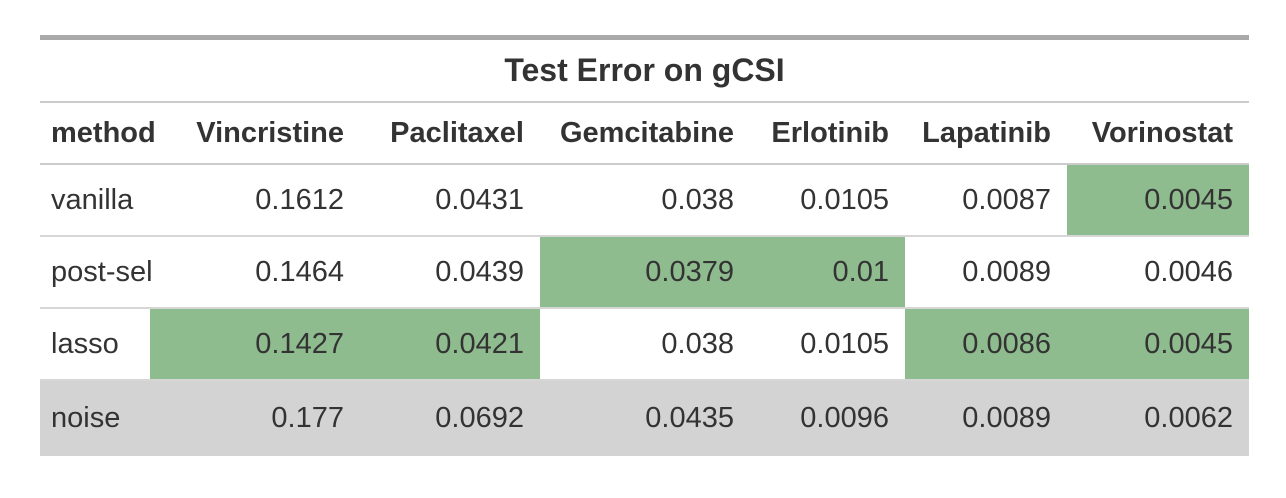  Describe the element at coordinates (986, 272) in the screenshot. I see `cell-post-sel-lapatinib: 0.0089` at that location.